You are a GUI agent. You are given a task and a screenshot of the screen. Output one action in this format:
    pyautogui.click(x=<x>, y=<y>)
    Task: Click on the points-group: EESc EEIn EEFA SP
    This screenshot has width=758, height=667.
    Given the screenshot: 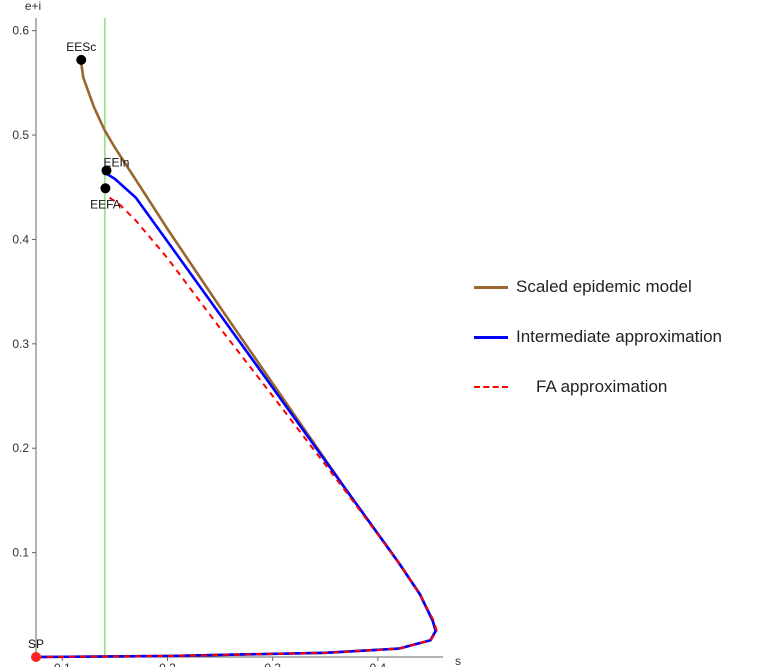 What is the action you would take?
    pyautogui.click(x=78, y=351)
    